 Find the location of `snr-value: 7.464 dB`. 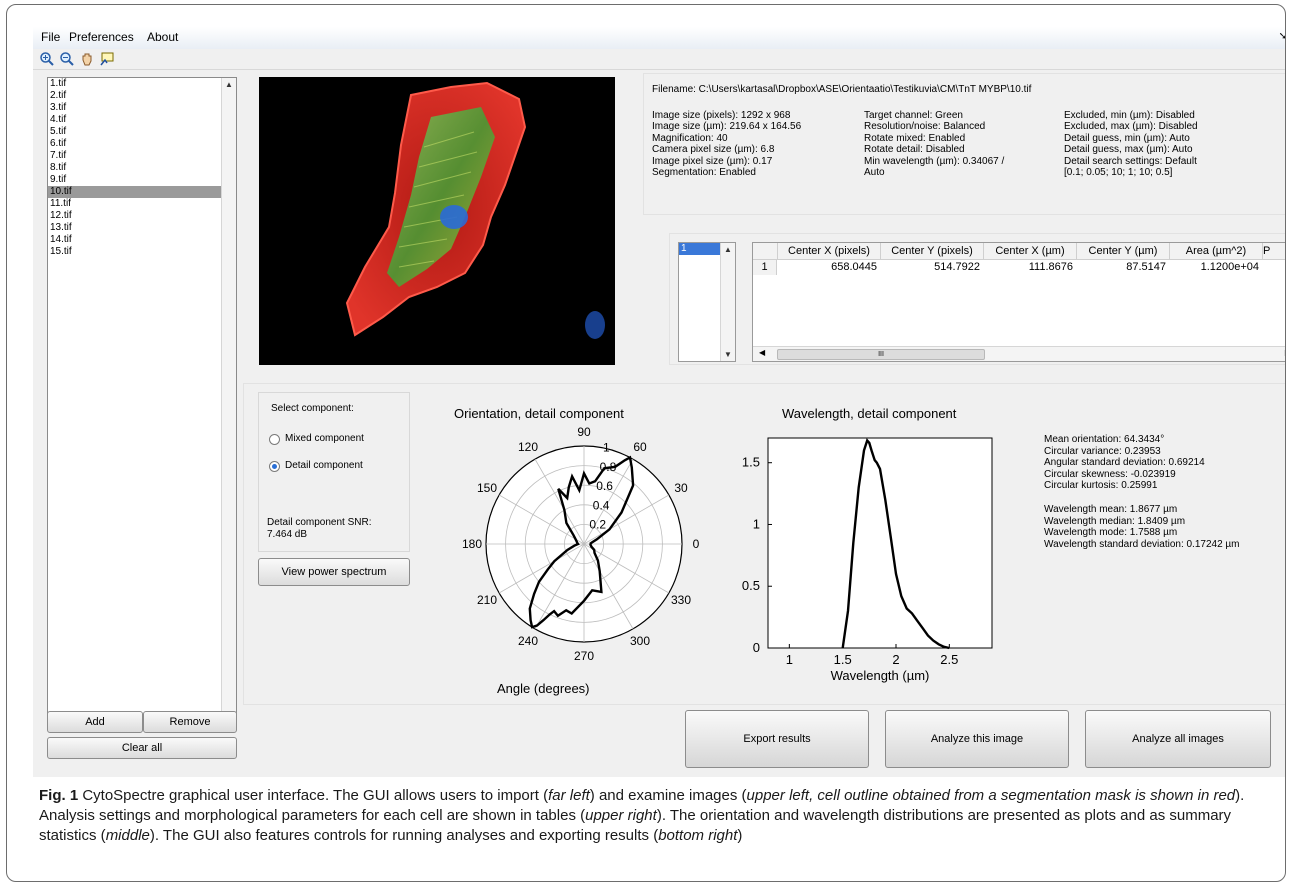

snr-value: 7.464 dB is located at coordinates (287, 534).